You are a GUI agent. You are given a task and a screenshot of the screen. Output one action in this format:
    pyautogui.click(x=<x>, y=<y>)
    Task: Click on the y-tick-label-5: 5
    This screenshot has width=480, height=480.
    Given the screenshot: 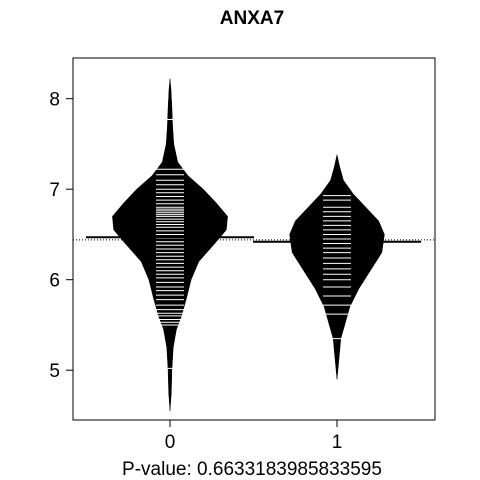 What is the action you would take?
    pyautogui.click(x=54, y=371)
    